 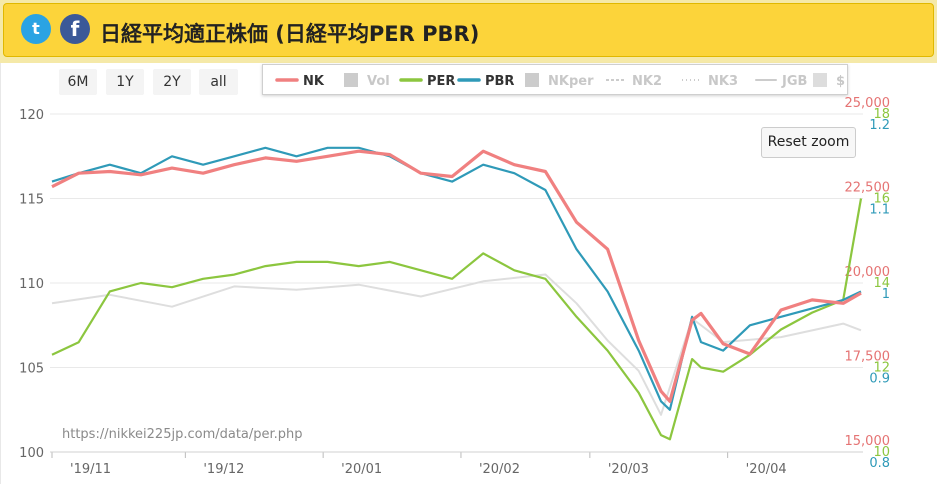 I want to click on legend-label: PER, so click(x=441, y=81).